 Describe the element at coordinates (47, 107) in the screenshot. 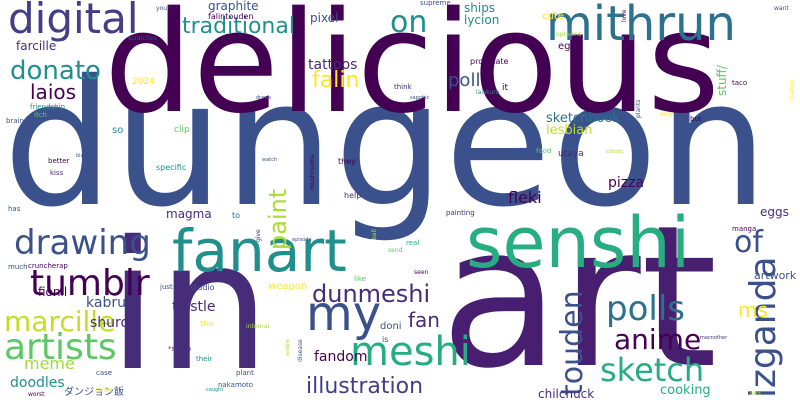

I see `word-friendship: friendship` at that location.